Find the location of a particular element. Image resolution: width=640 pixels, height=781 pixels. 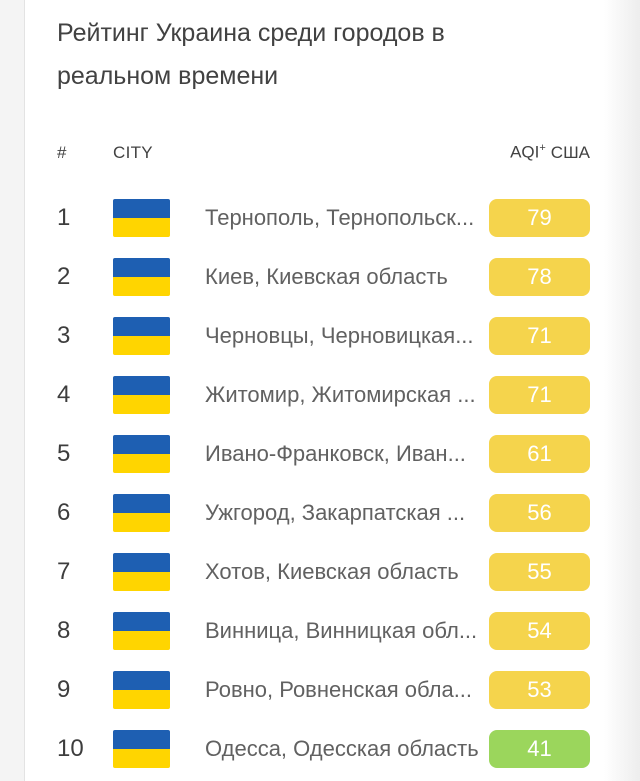

table-row: 7 Хотов, Киевская область 55 is located at coordinates (323, 571).